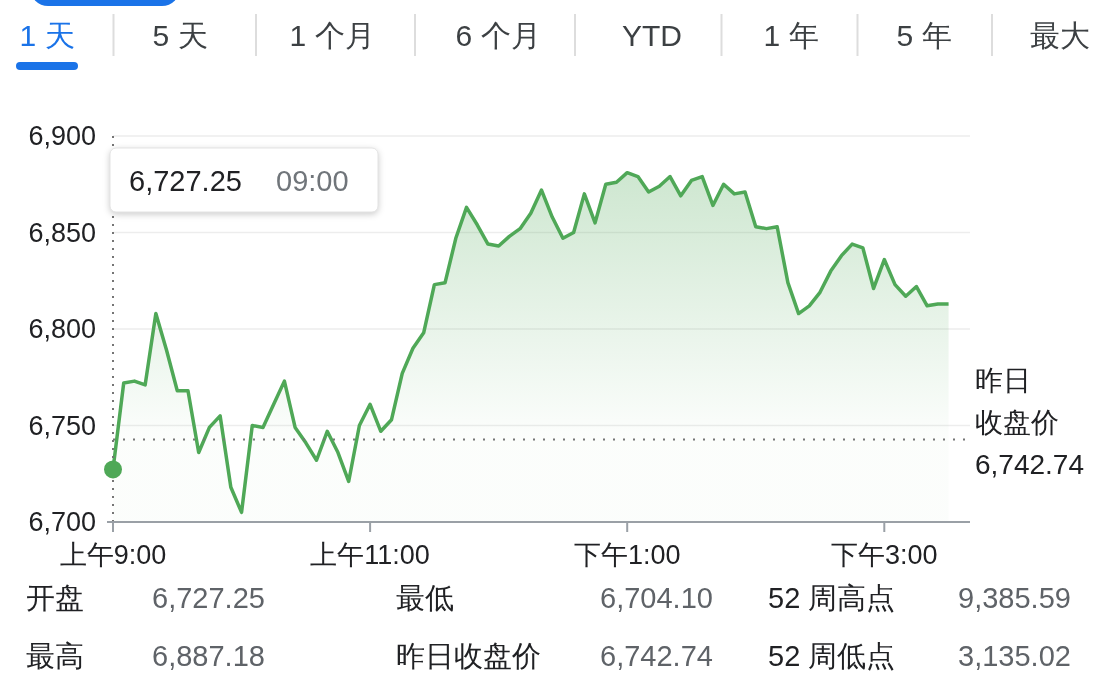 This screenshot has width=1116, height=680. What do you see at coordinates (498, 35) in the screenshot?
I see `text: 6 个月` at bounding box center [498, 35].